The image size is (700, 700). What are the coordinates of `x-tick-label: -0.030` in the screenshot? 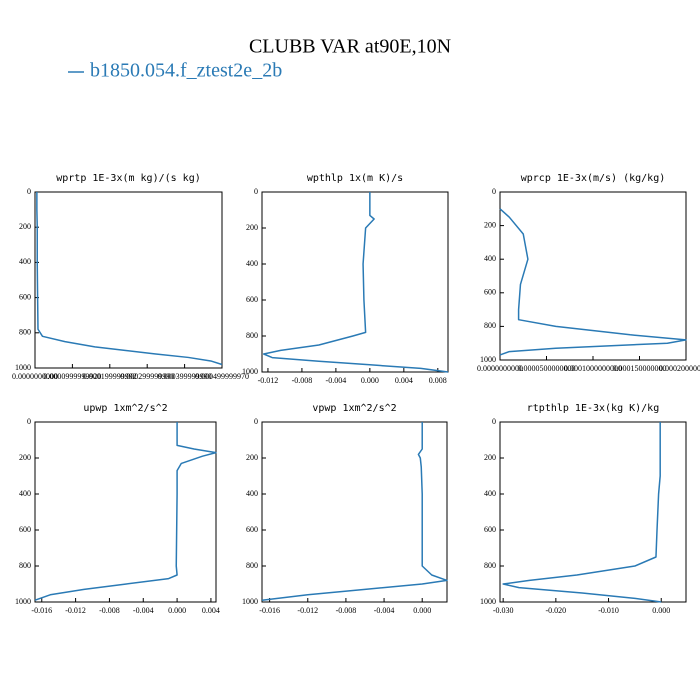 It's located at (503, 610).